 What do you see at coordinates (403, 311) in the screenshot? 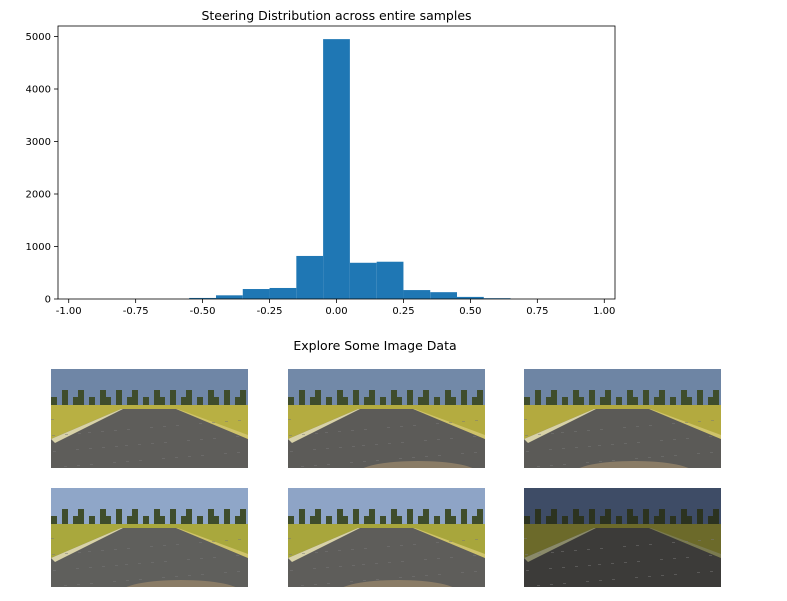
I see `x-tick-label: 0.25` at bounding box center [403, 311].